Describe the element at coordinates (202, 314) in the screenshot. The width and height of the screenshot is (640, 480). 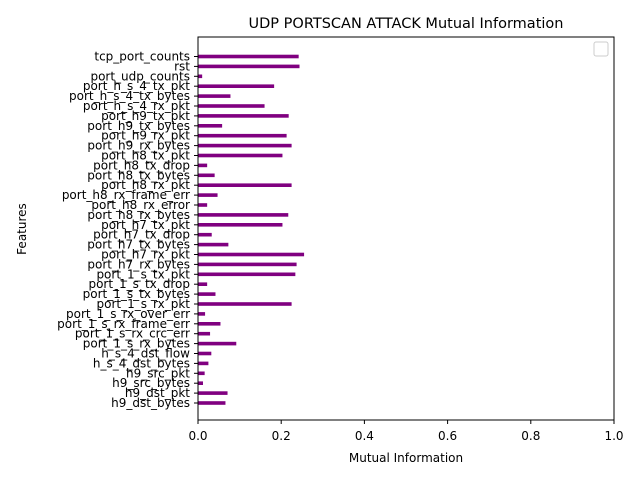
I see `bar-port_1_s_rx_over_err` at that location.